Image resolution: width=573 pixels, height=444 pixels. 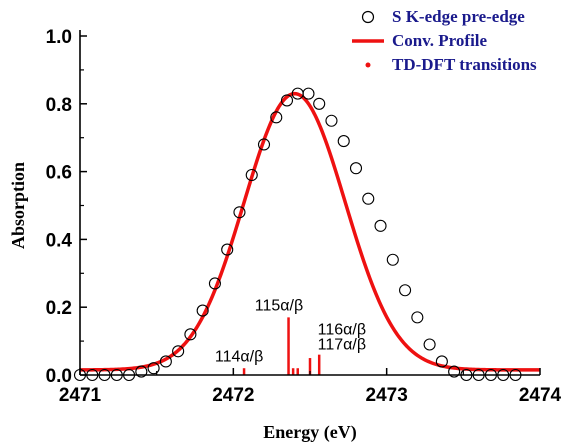 I want to click on x-tick-label-3: 2474, so click(x=540, y=395).